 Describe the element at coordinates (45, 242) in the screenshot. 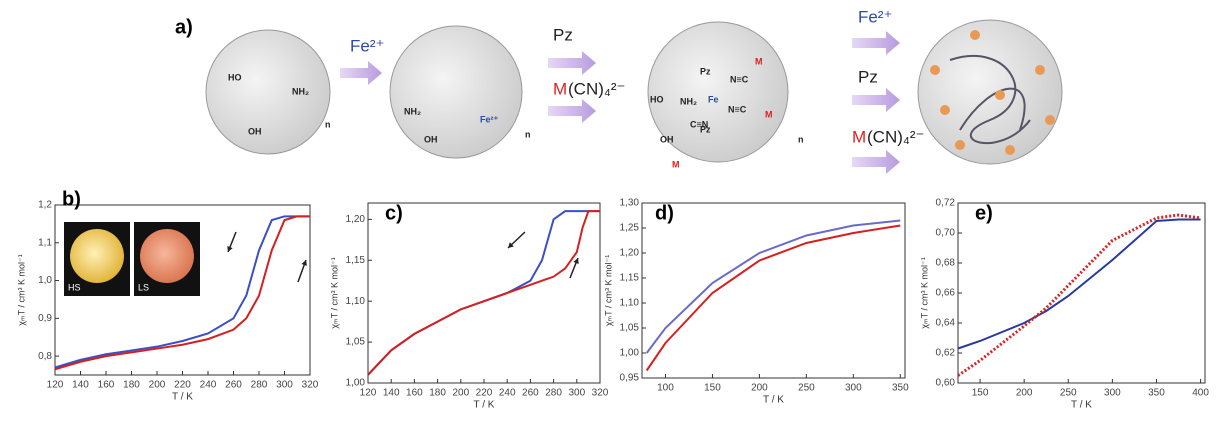

I see `y-tick-label: 1,1` at that location.